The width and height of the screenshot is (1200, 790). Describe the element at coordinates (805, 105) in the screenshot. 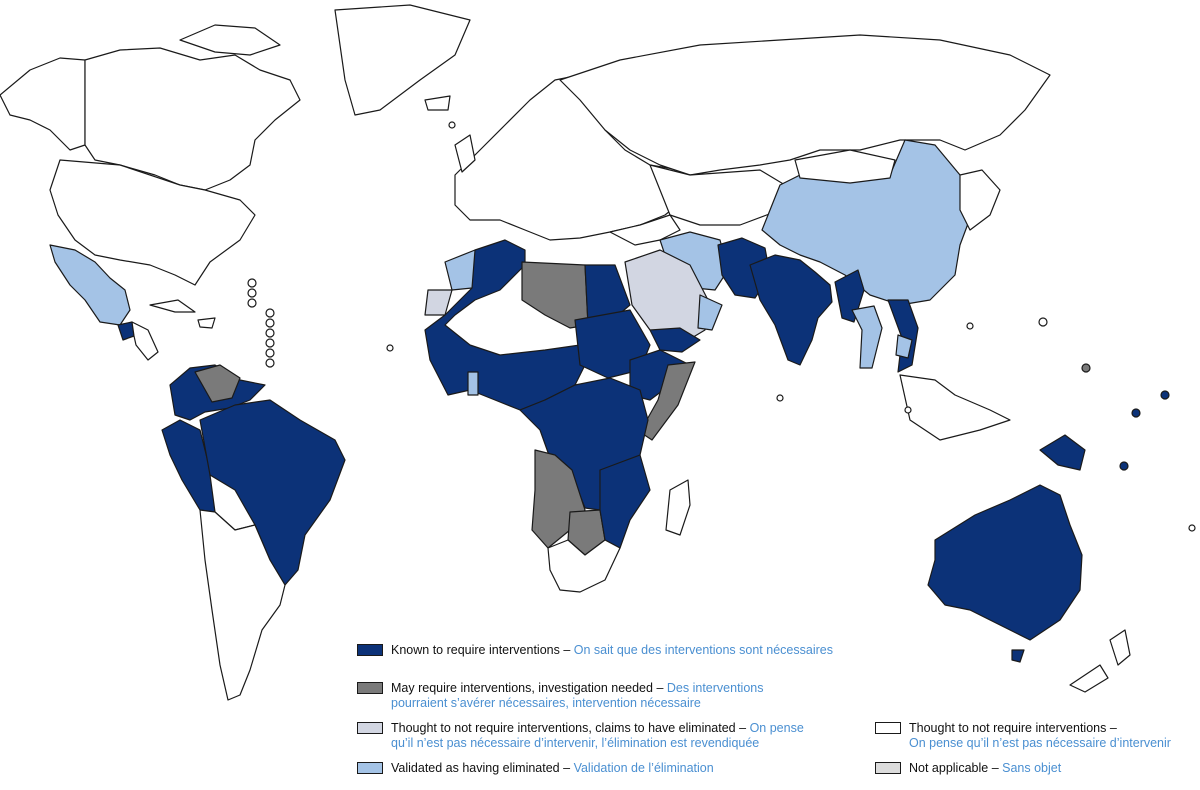

I see `region-russia` at that location.